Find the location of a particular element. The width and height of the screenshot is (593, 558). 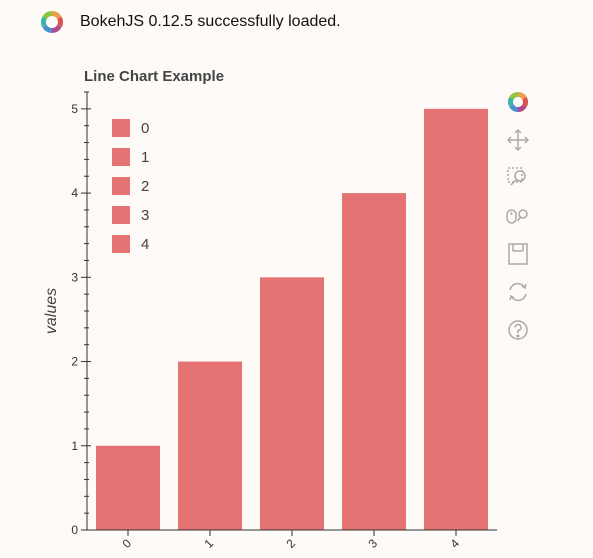

wheel-zoom-tool-icon is located at coordinates (518, 216).